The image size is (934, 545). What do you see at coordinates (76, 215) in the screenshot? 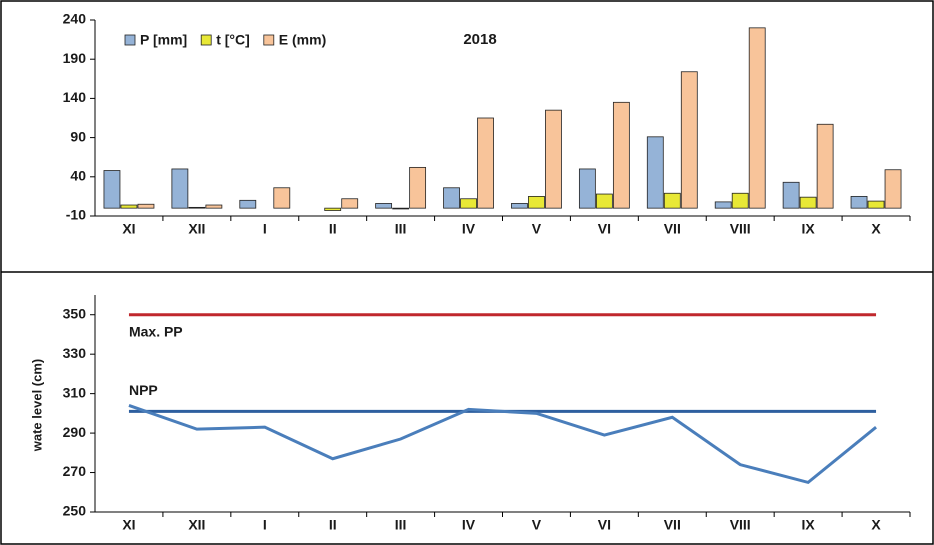
I see `y-tick-label: -10` at bounding box center [76, 215].